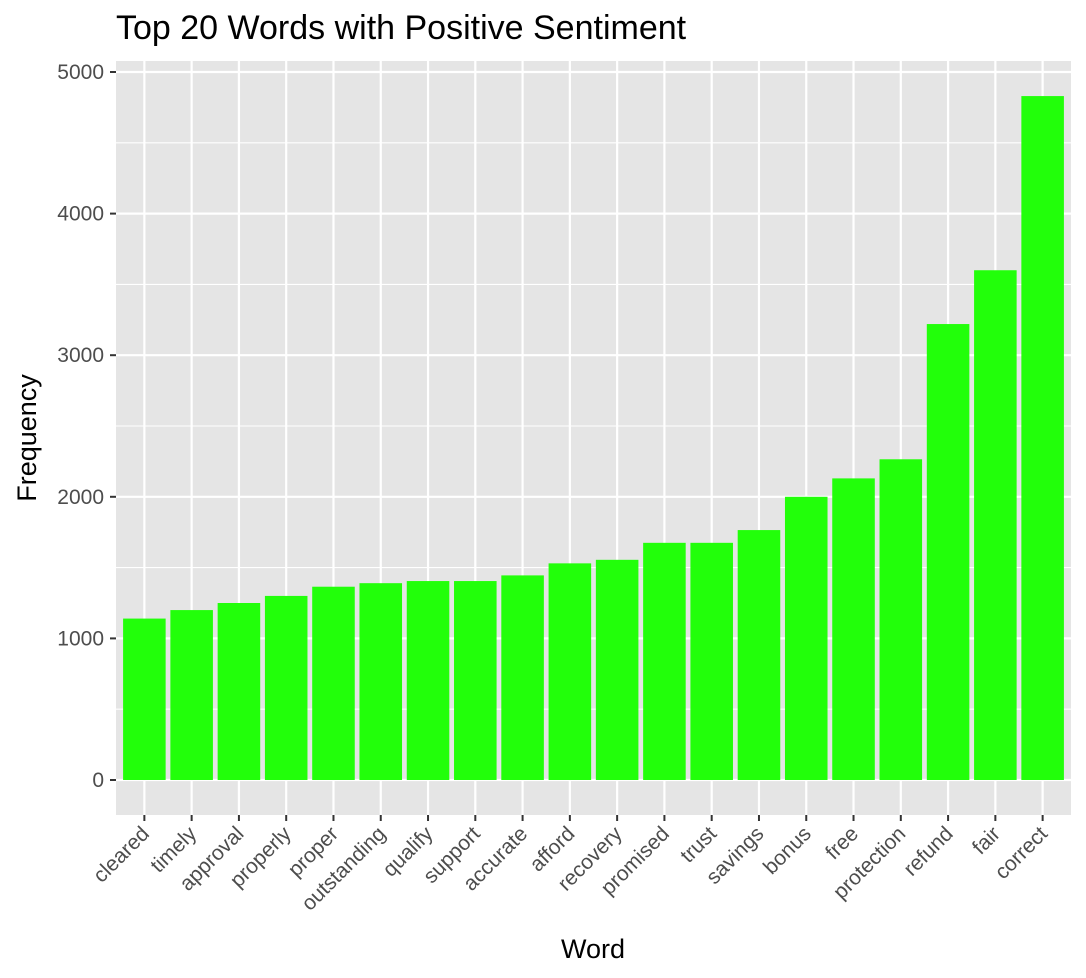 The image size is (1086, 978). Describe the element at coordinates (806, 638) in the screenshot. I see `bar-bonus` at that location.